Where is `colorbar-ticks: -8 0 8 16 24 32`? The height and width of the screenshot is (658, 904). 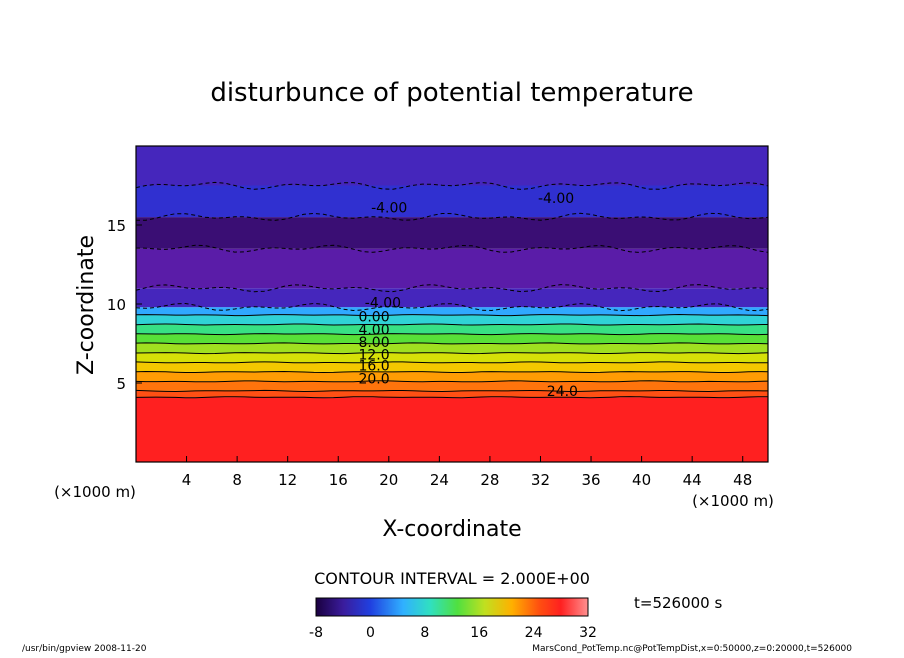
colorbar-ticks: -8 0 8 16 24 32 is located at coordinates (453, 633).